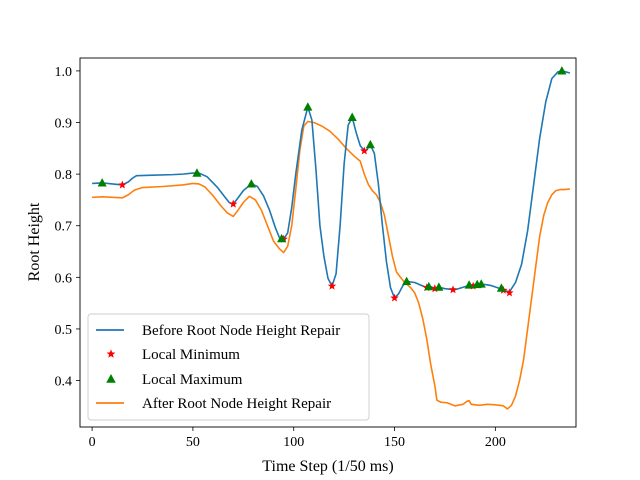 The height and width of the screenshot is (480, 640). What do you see at coordinates (236, 404) in the screenshot?
I see `legend-label: After Root Node Height Repair` at bounding box center [236, 404].